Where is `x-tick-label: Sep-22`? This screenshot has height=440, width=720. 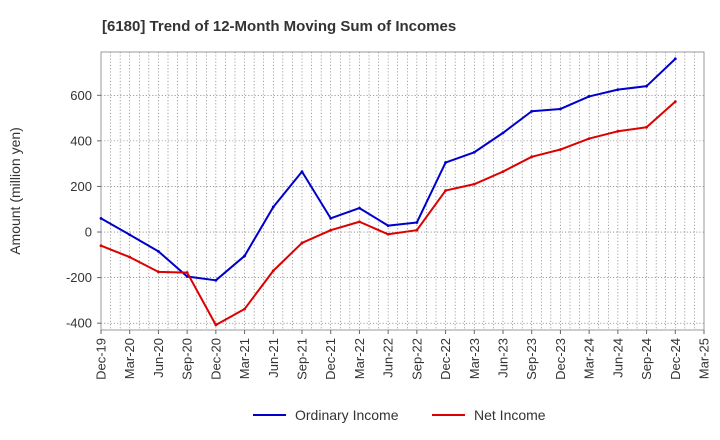
x-tick-label: Sep-22 is located at coordinates (416, 359).